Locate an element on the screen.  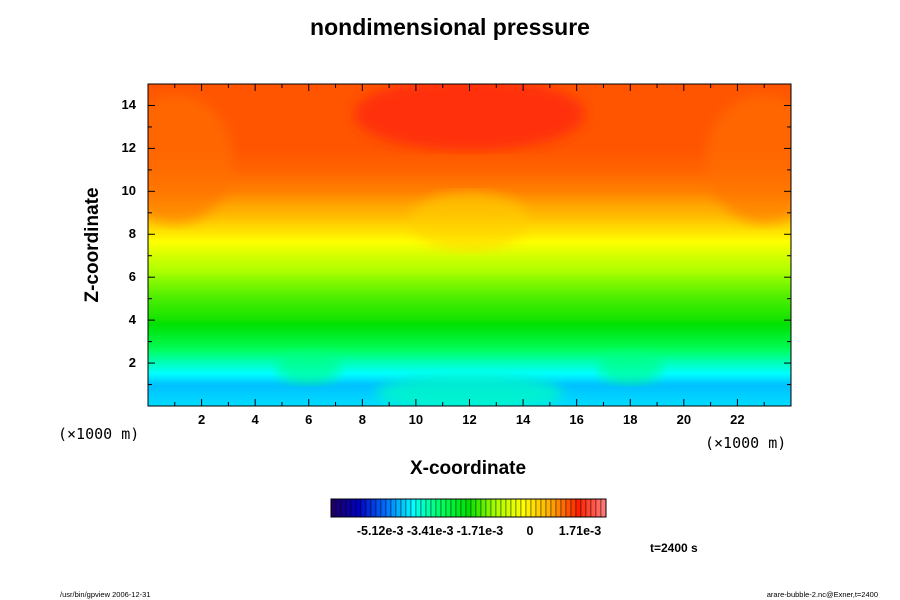
y-axis-label: Z-coordinate is located at coordinates (92, 245).